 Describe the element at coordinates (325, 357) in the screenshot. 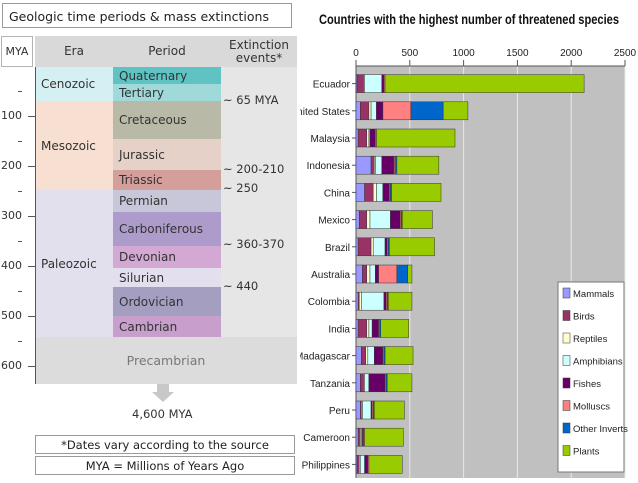

I see `category-label: Madagascar` at that location.